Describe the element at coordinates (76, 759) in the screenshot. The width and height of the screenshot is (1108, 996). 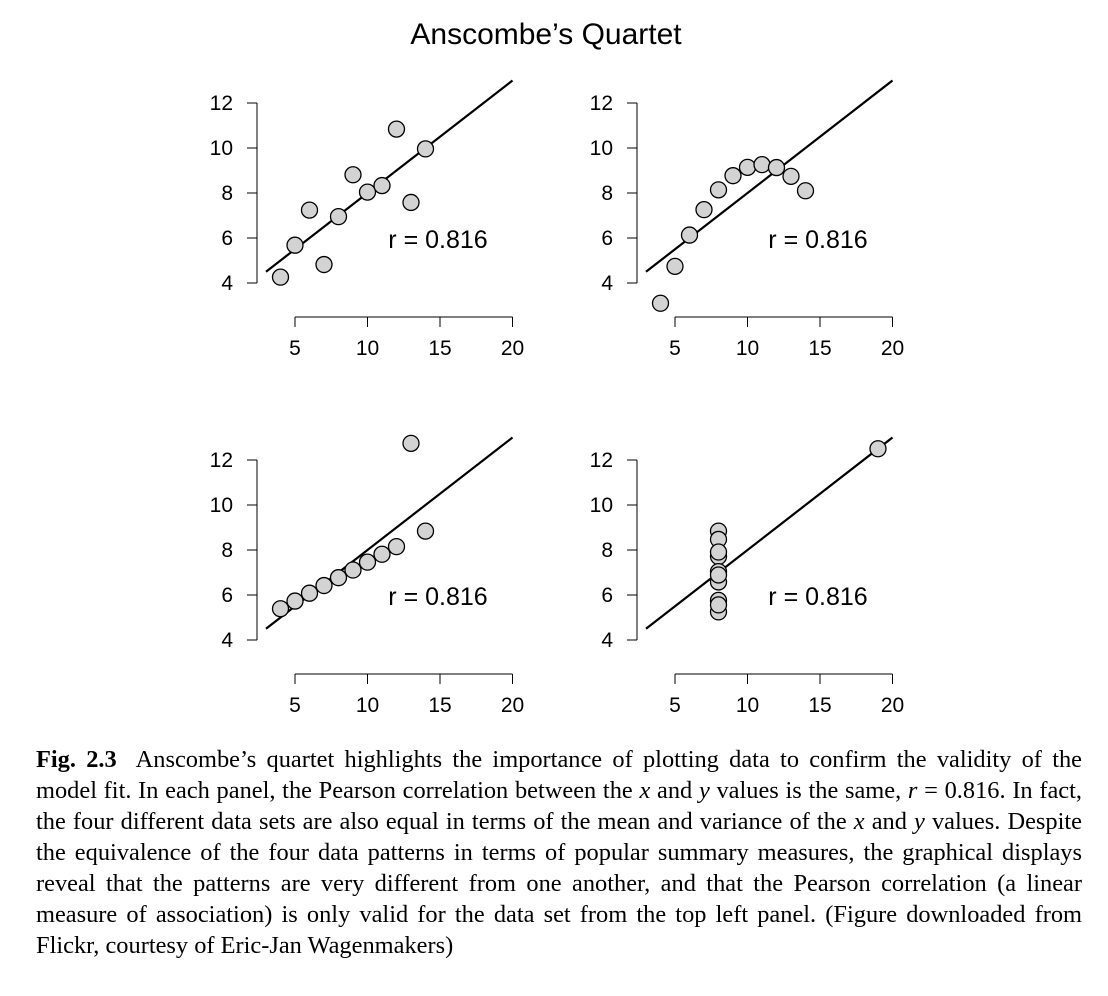
I see `caption-label: Fig. 2.3` at that location.